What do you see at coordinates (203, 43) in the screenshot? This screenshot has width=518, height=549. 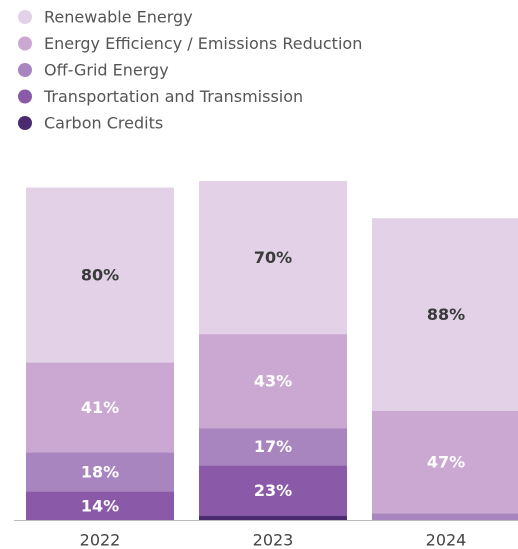 I see `legend-label: Energy Efficiency / Emissions Reduction` at bounding box center [203, 43].